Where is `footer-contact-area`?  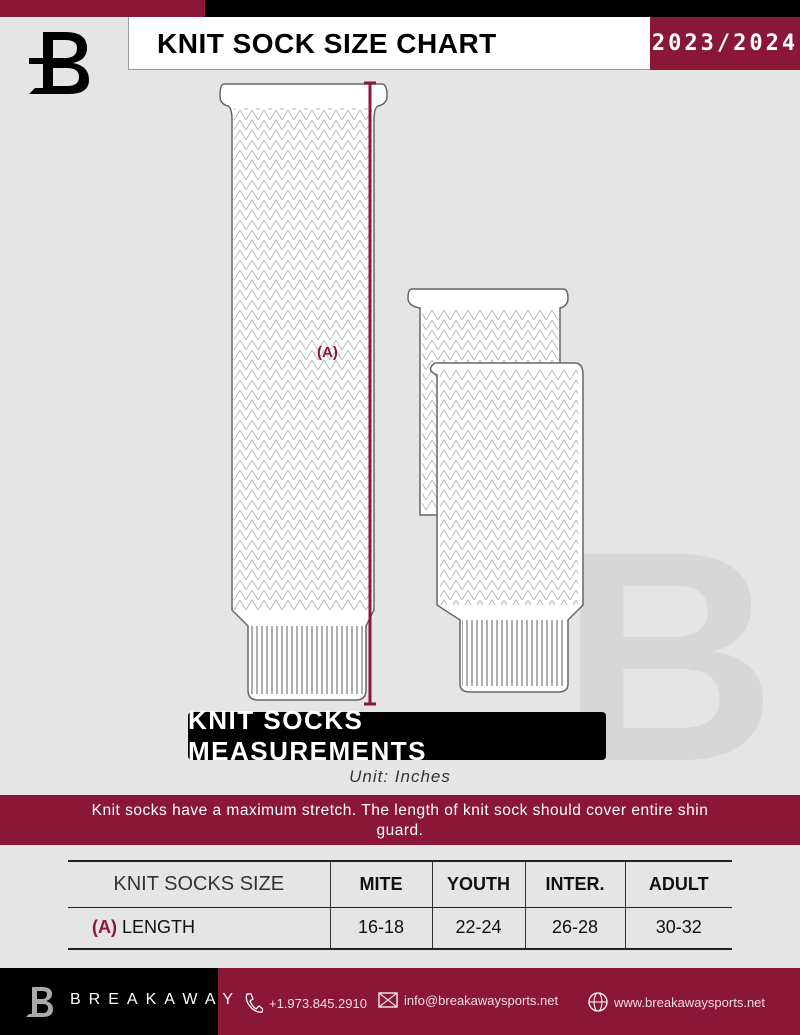 footer-contact-area is located at coordinates (509, 1001).